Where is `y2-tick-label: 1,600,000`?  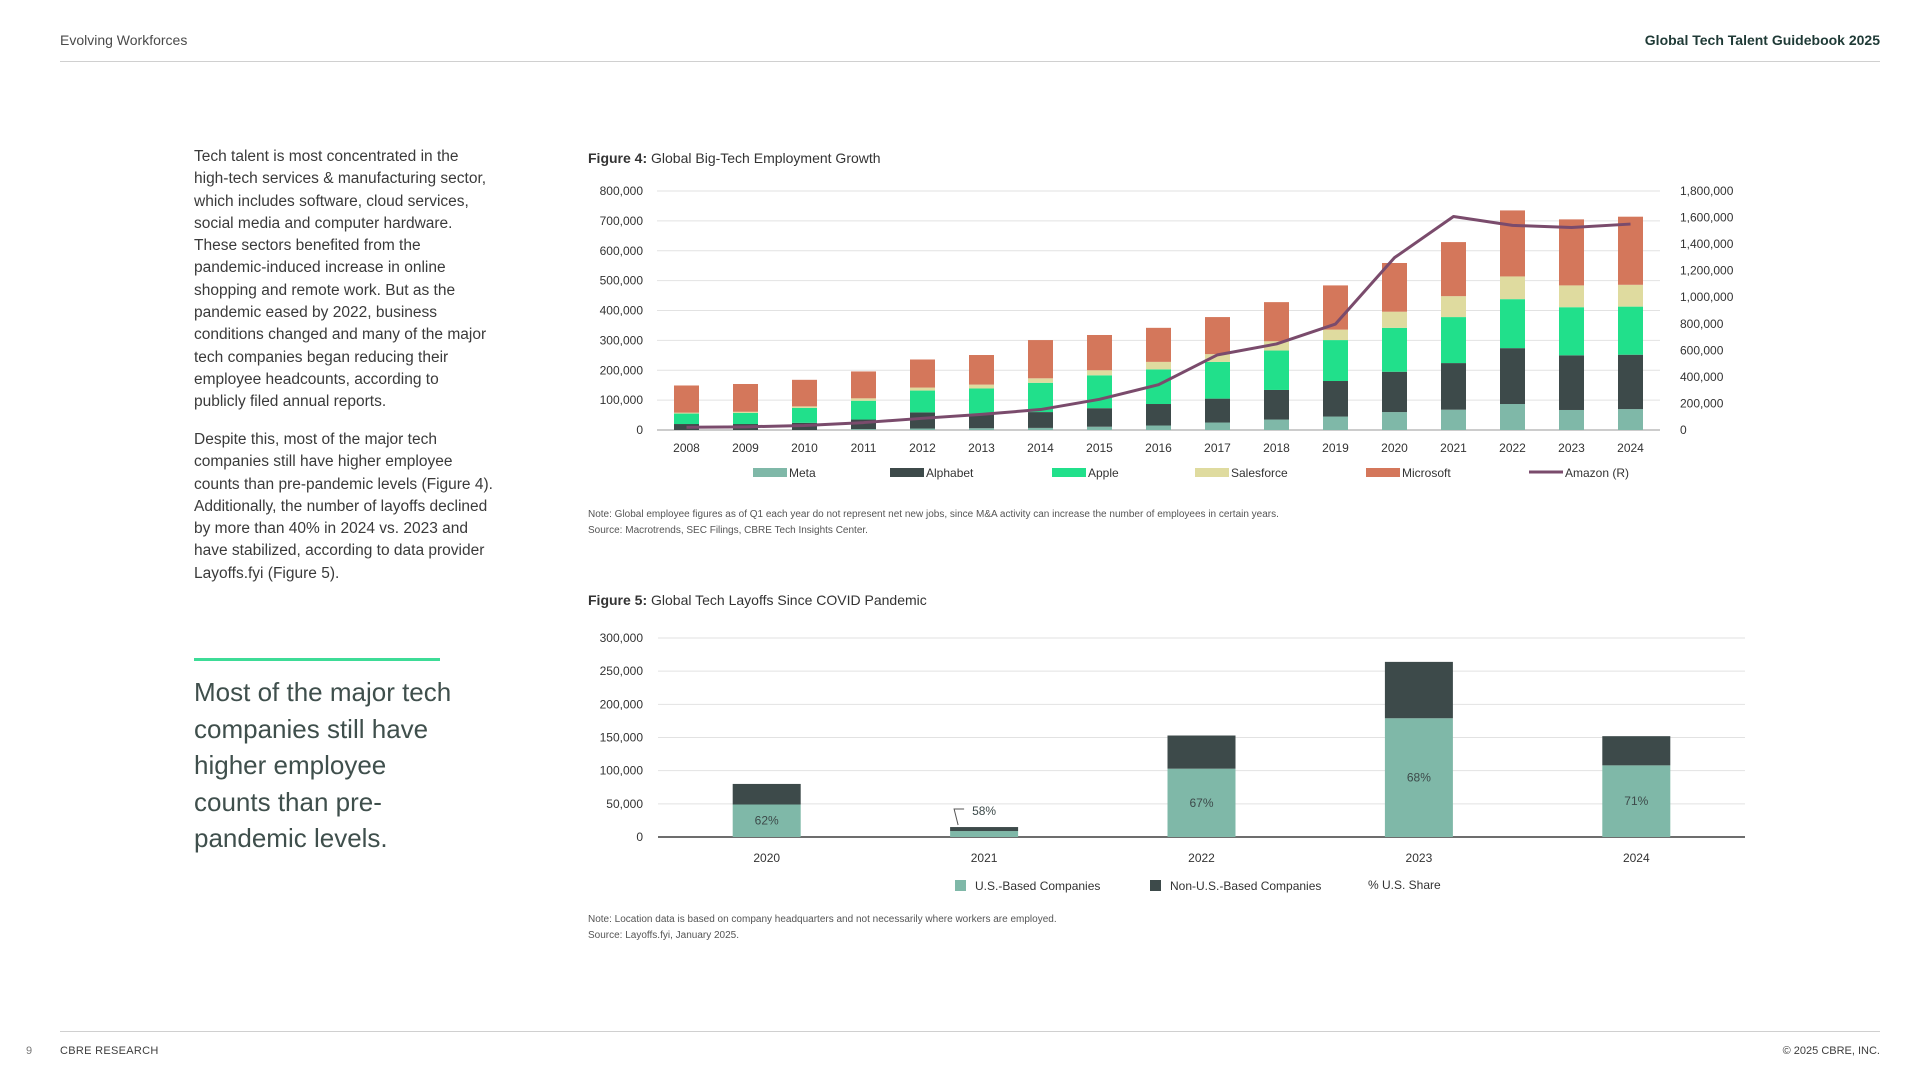 y2-tick-label: 1,600,000 is located at coordinates (1707, 218).